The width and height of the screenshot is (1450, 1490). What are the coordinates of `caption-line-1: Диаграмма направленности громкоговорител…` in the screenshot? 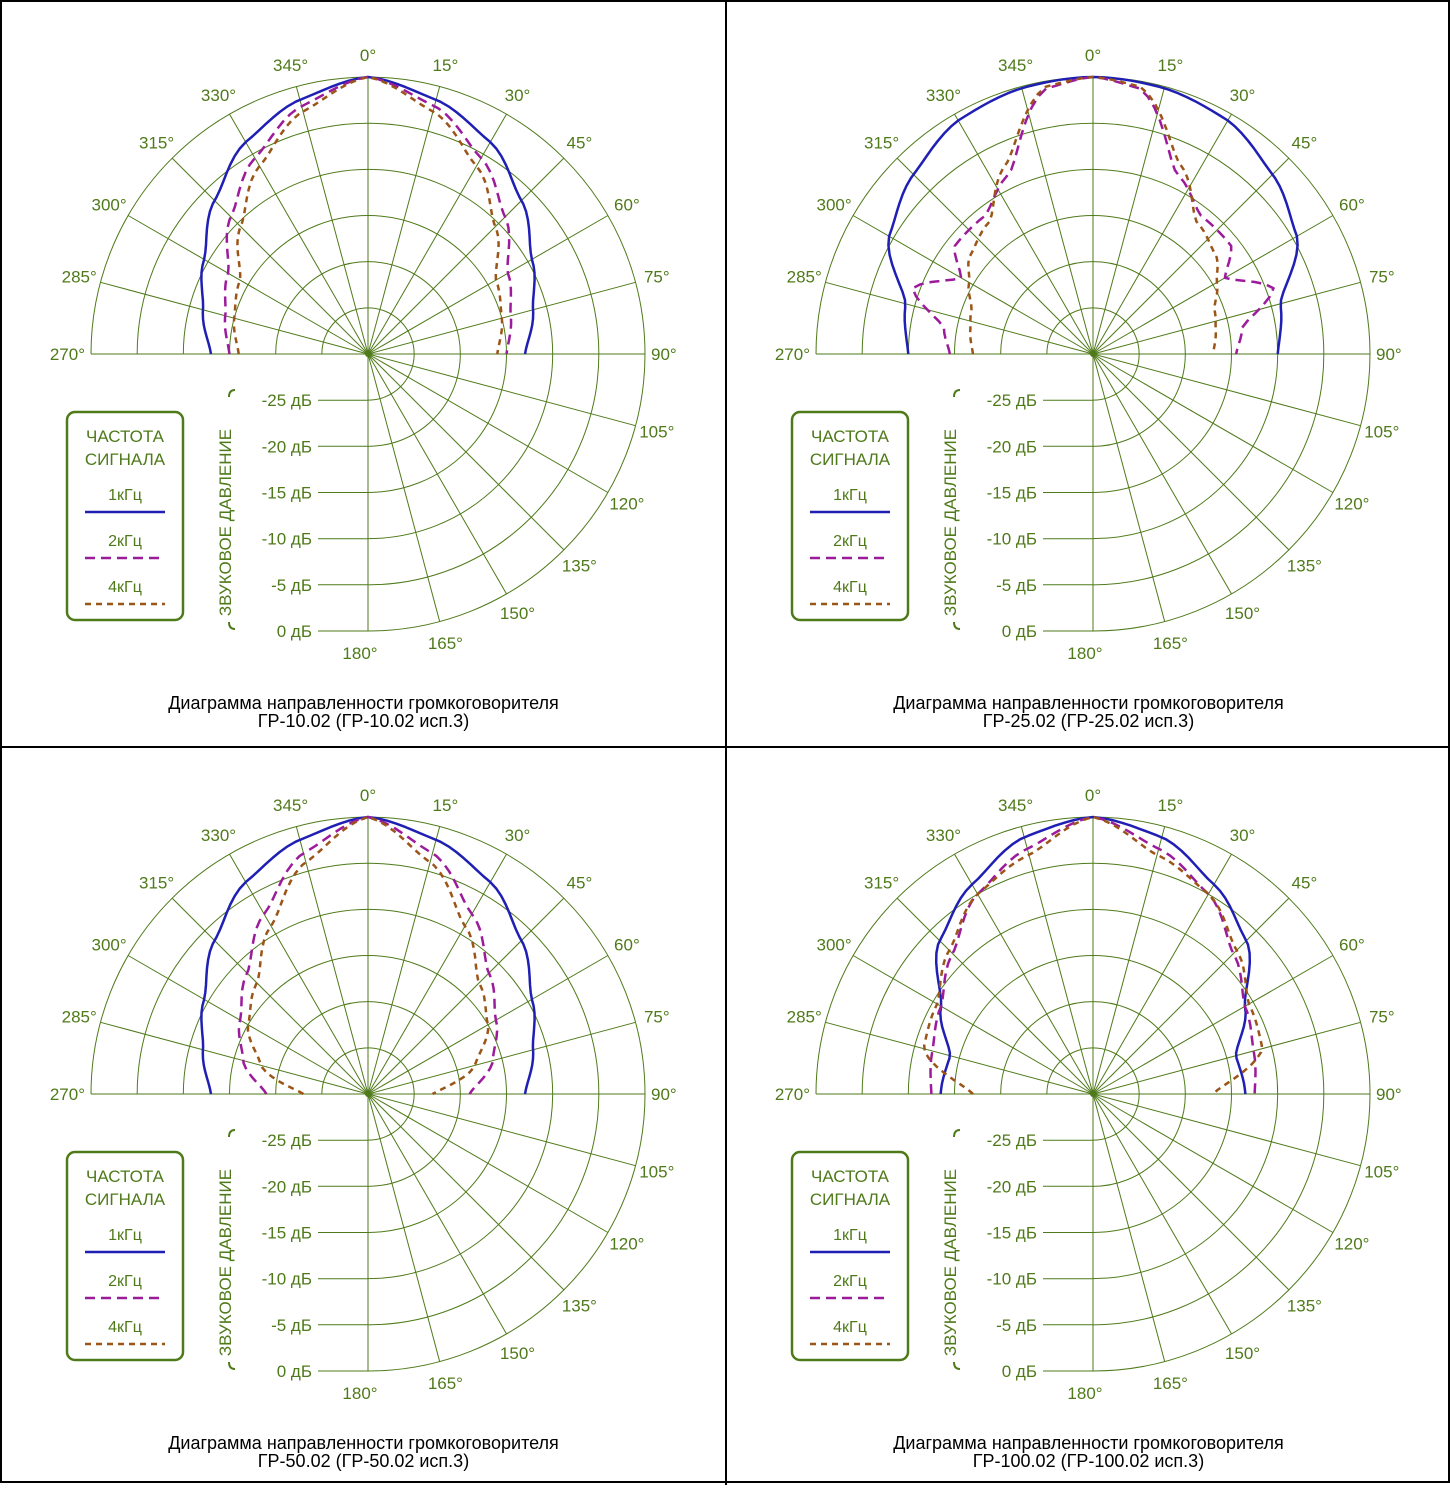 It's located at (1088, 1443).